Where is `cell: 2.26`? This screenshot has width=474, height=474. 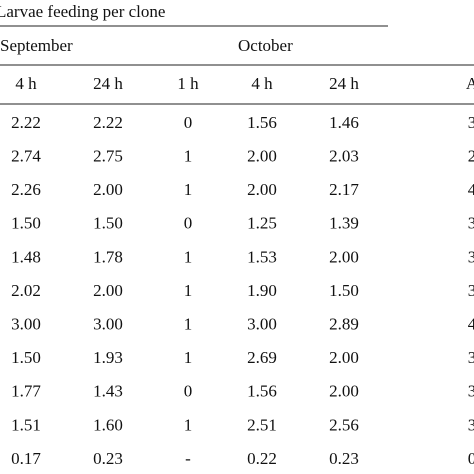 cell: 2.26 is located at coordinates (26, 189).